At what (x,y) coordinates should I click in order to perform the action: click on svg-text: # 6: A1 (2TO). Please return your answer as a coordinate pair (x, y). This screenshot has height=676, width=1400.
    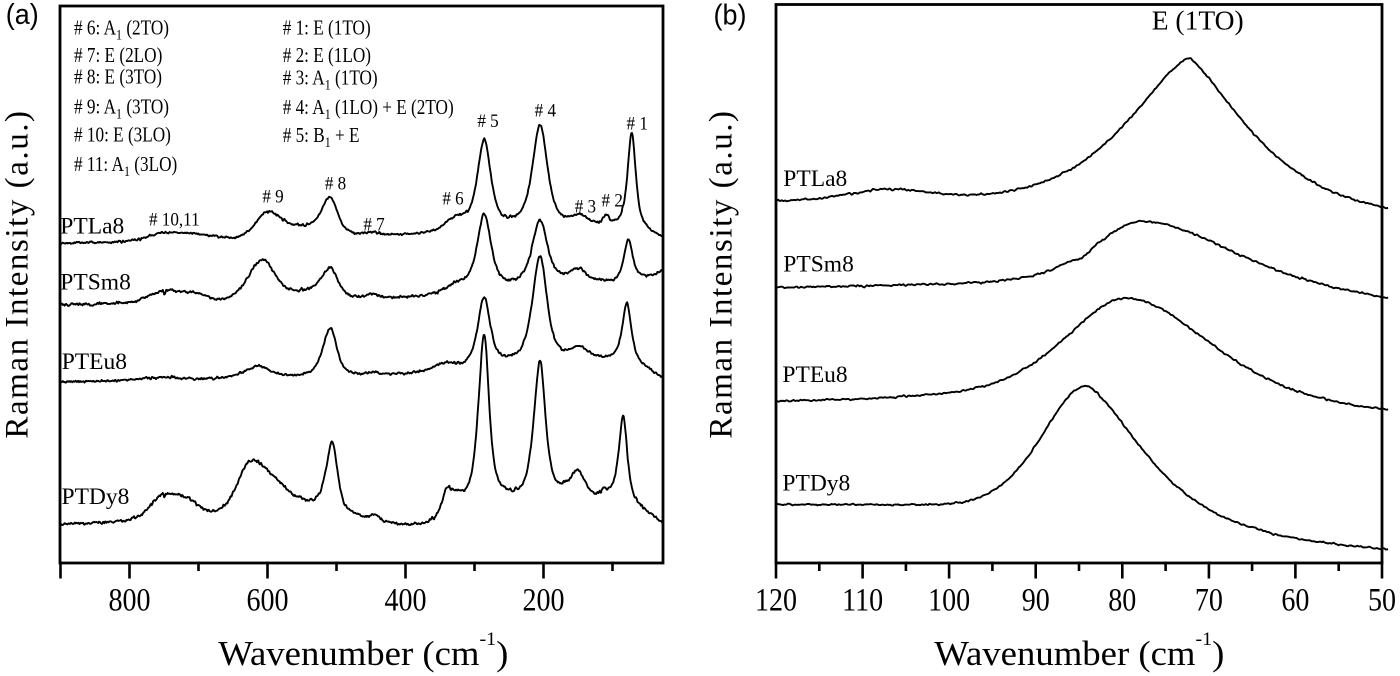
    Looking at the image, I should click on (121, 30).